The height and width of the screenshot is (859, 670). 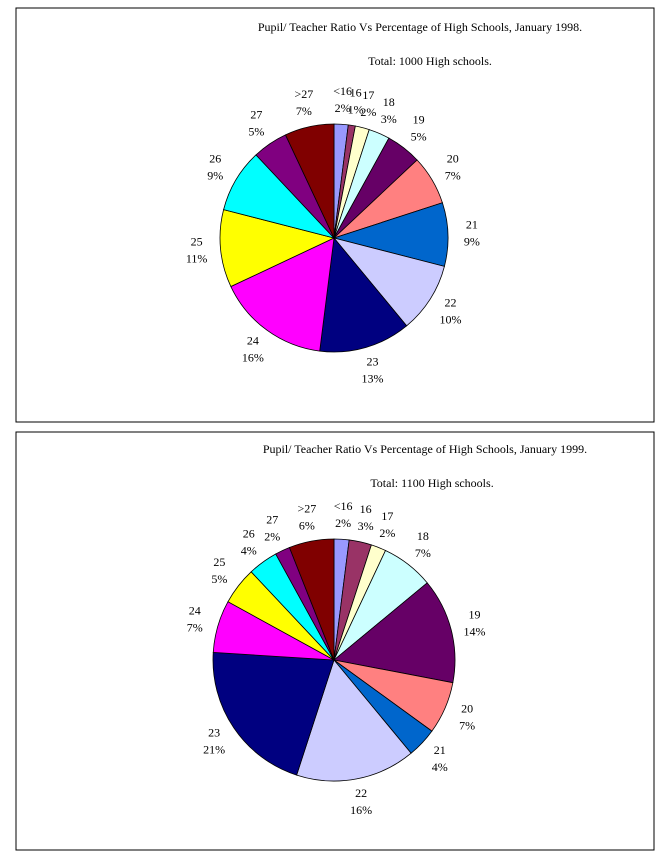 What do you see at coordinates (451, 320) in the screenshot?
I see `slice-value-label: 10%` at bounding box center [451, 320].